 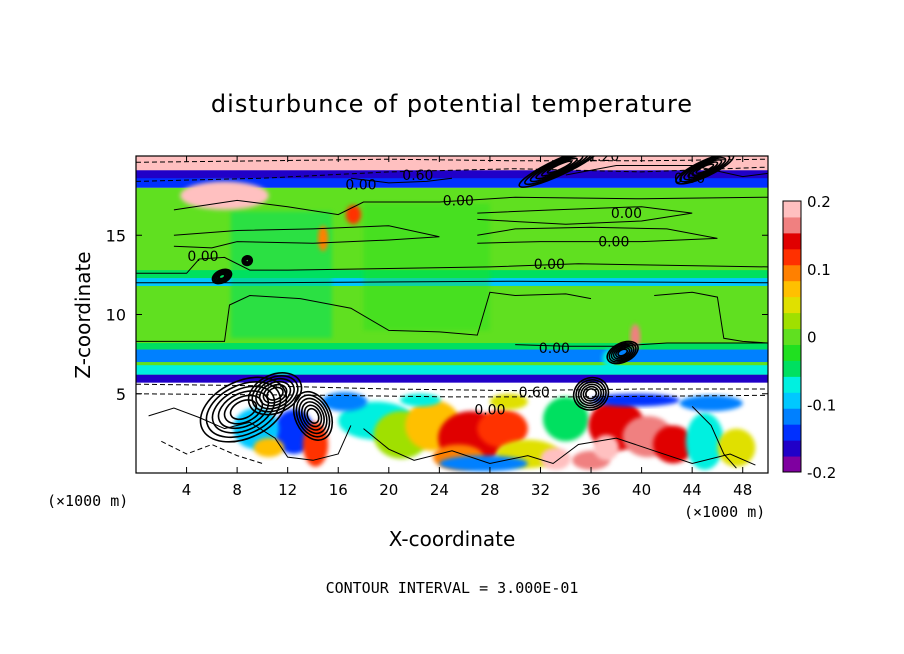 I want to click on y-tick-label-1: 10, so click(x=116, y=315).